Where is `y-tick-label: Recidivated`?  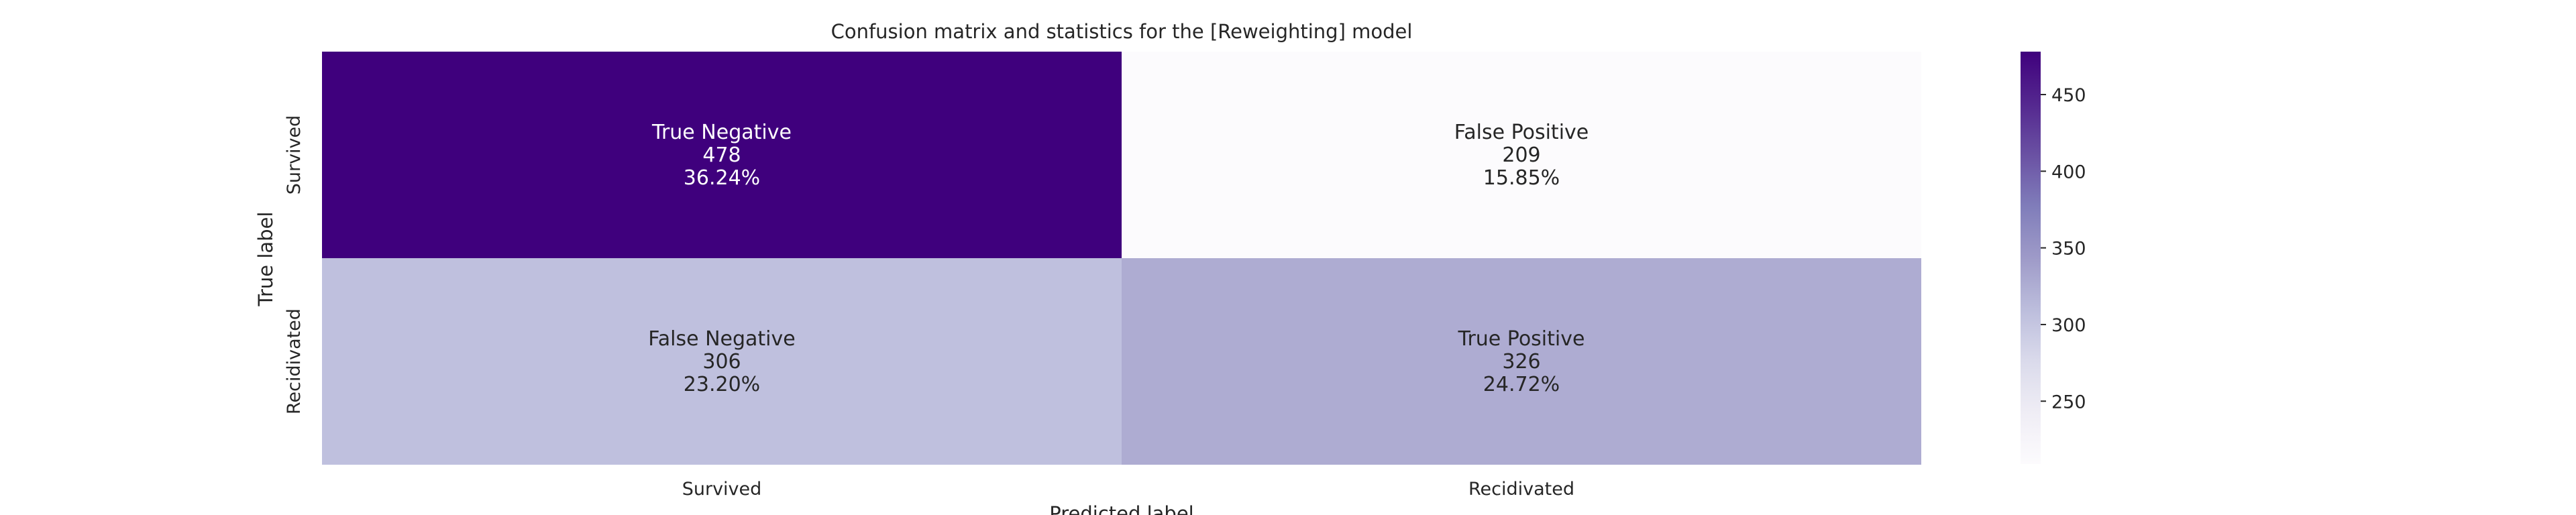
y-tick-label: Recidivated is located at coordinates (294, 361).